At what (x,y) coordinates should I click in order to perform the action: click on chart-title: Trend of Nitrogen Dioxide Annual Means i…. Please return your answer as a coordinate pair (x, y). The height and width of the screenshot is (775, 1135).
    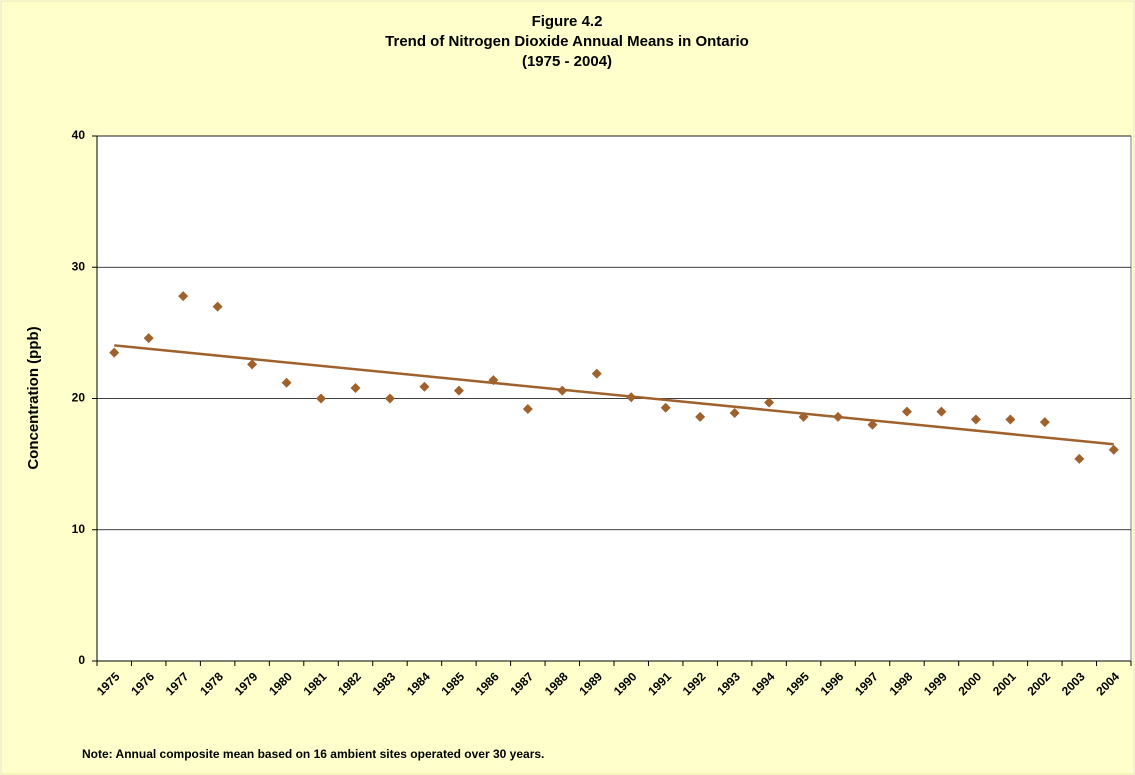
    Looking at the image, I should click on (567, 41).